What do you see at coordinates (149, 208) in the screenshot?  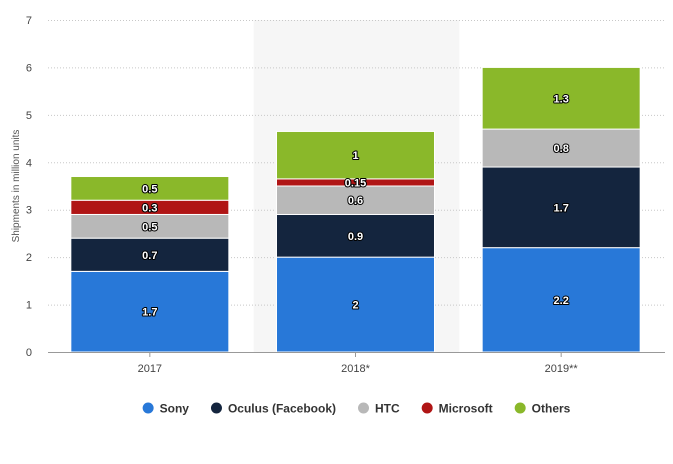 I see `data-label: 0.3` at bounding box center [149, 208].